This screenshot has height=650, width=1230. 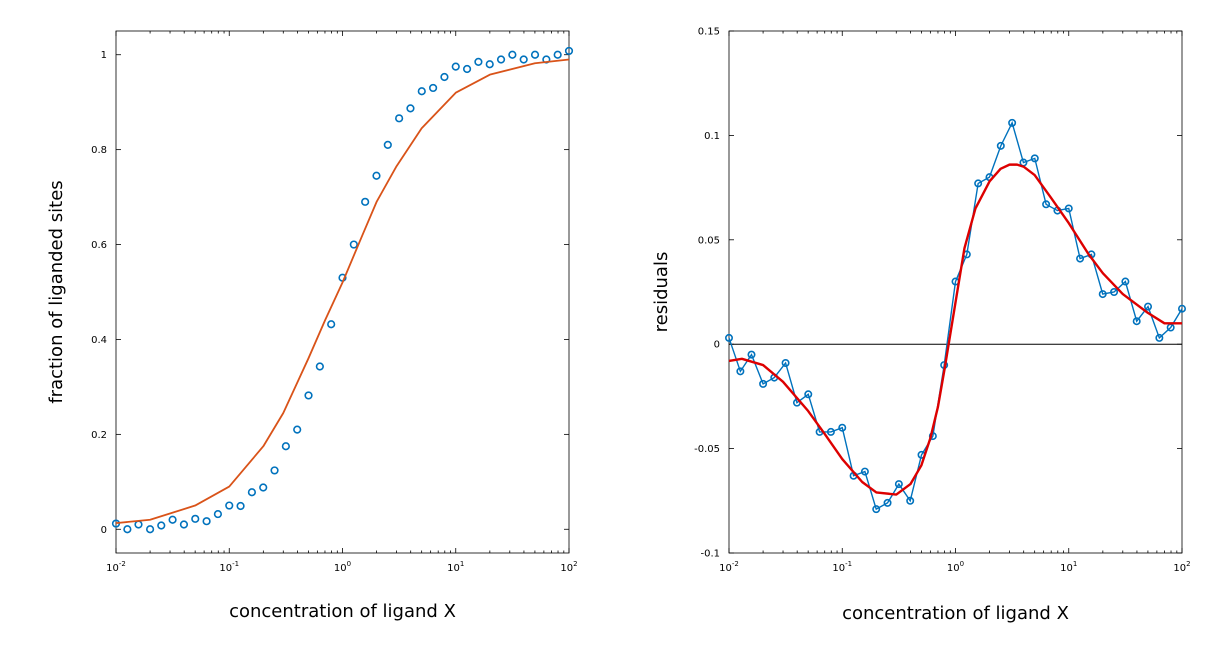 I want to click on chart-0-ytick-label: 0.2, so click(x=99, y=435).